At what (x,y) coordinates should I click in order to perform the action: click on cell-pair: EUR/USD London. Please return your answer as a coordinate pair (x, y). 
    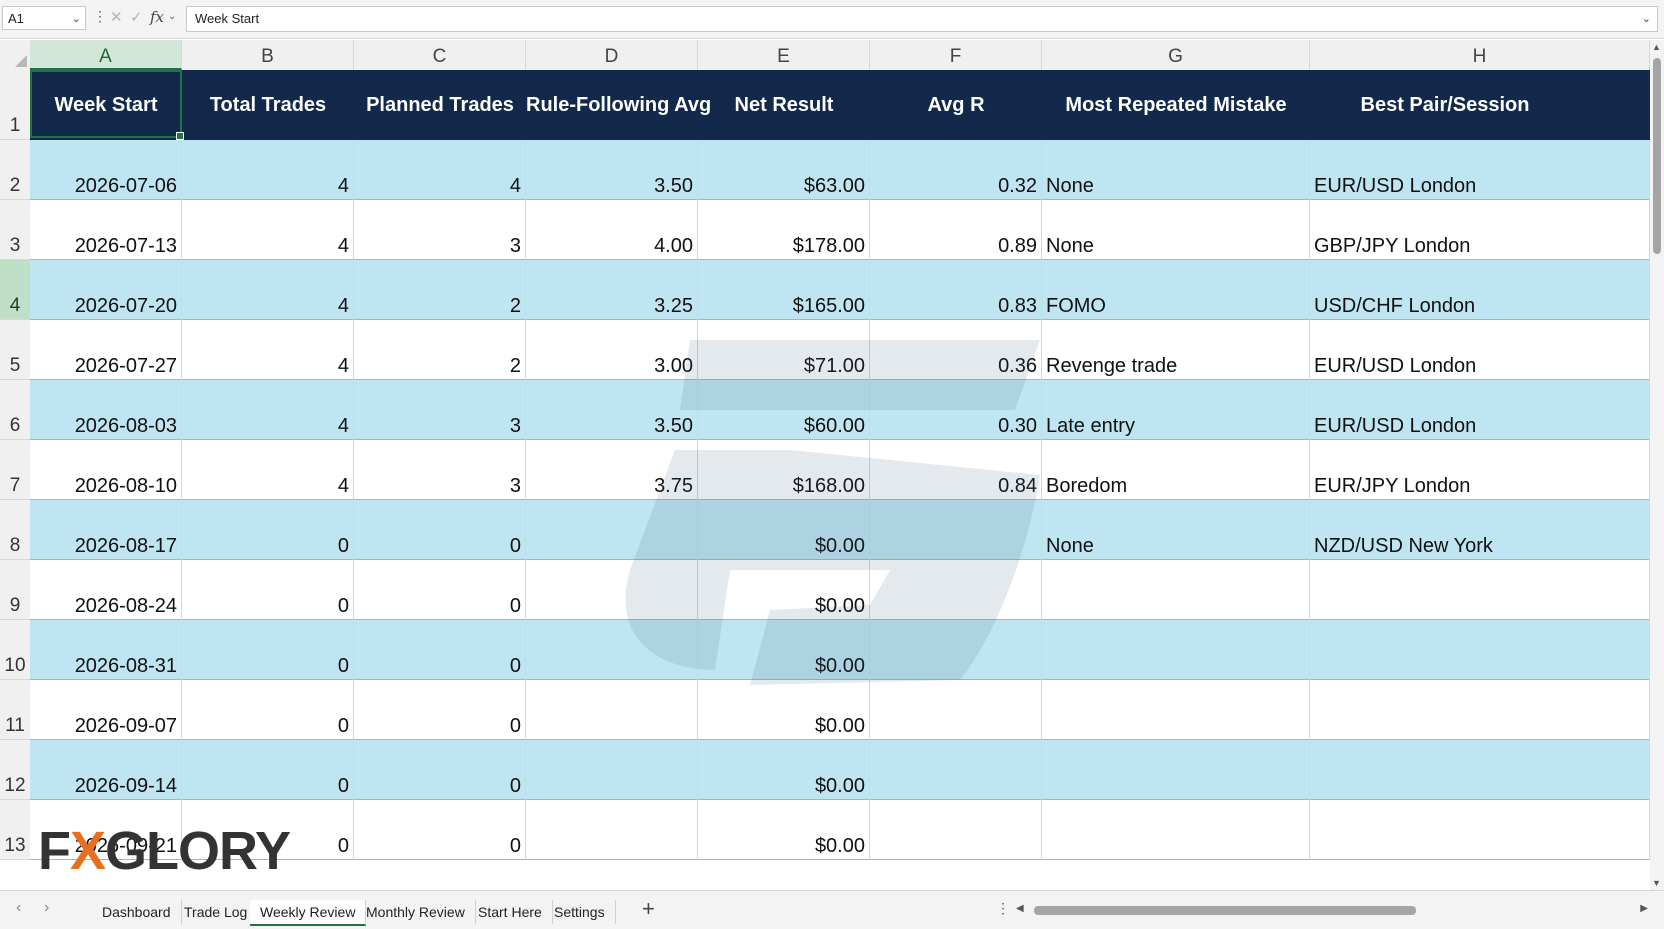
    Looking at the image, I should click on (1480, 410).